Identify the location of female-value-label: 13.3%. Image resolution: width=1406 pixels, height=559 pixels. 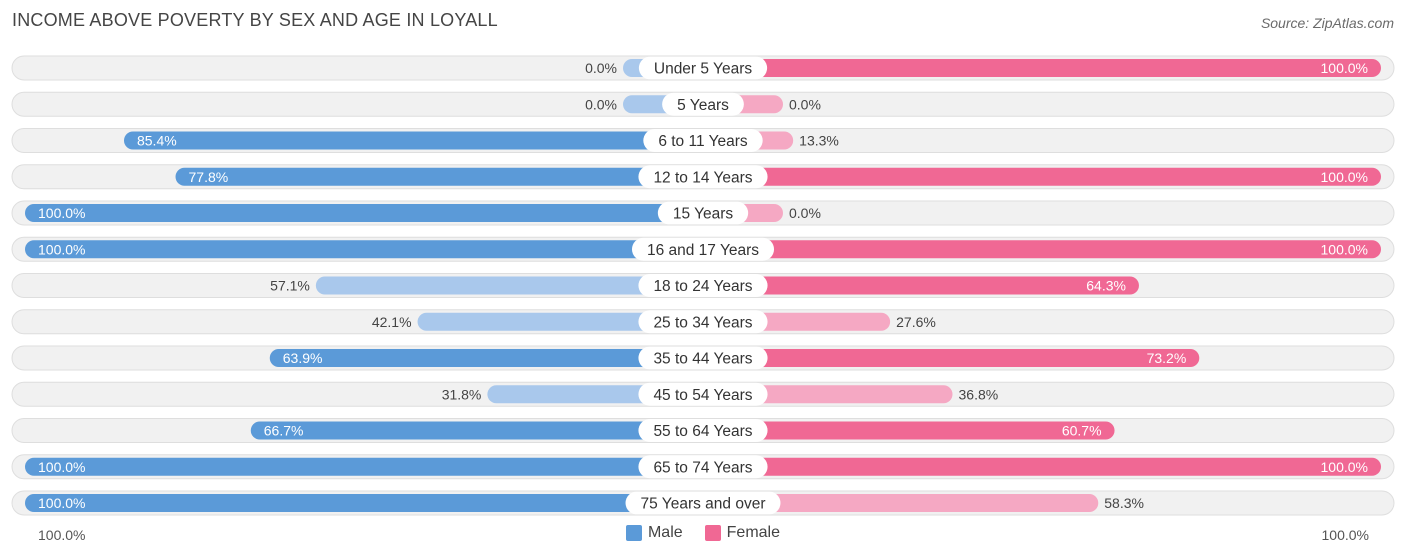
(819, 141).